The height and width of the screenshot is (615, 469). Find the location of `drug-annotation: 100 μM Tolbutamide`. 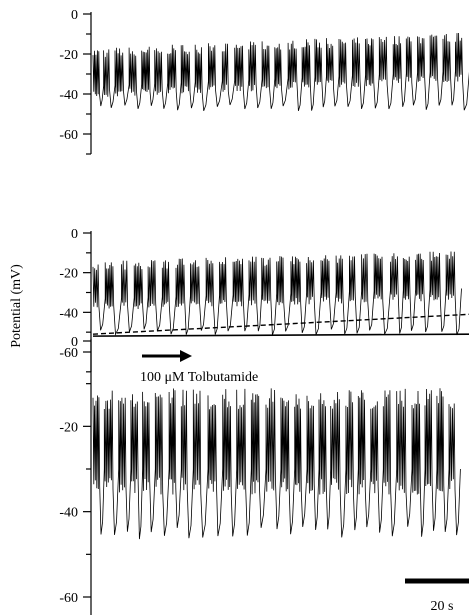

drug-annotation: 100 μM Tolbutamide is located at coordinates (199, 367).